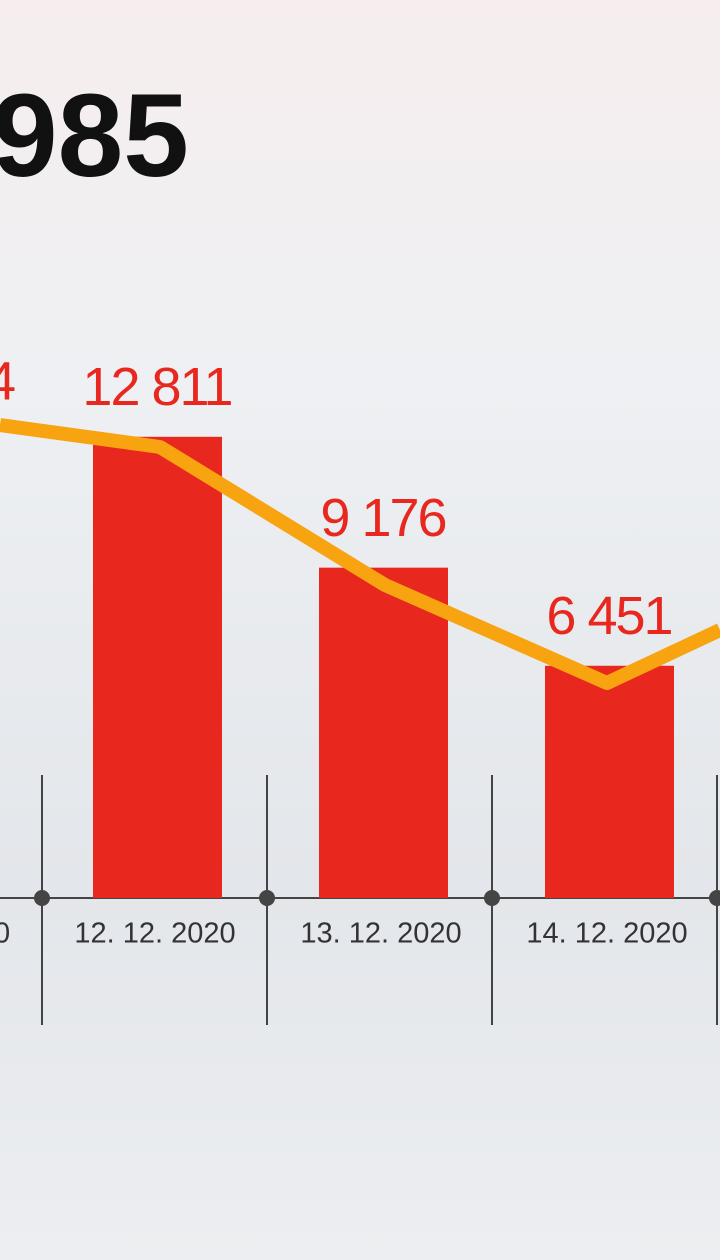 This screenshot has width=720, height=1260. Describe the element at coordinates (382, 518) in the screenshot. I see `value-label: 9 176` at that location.